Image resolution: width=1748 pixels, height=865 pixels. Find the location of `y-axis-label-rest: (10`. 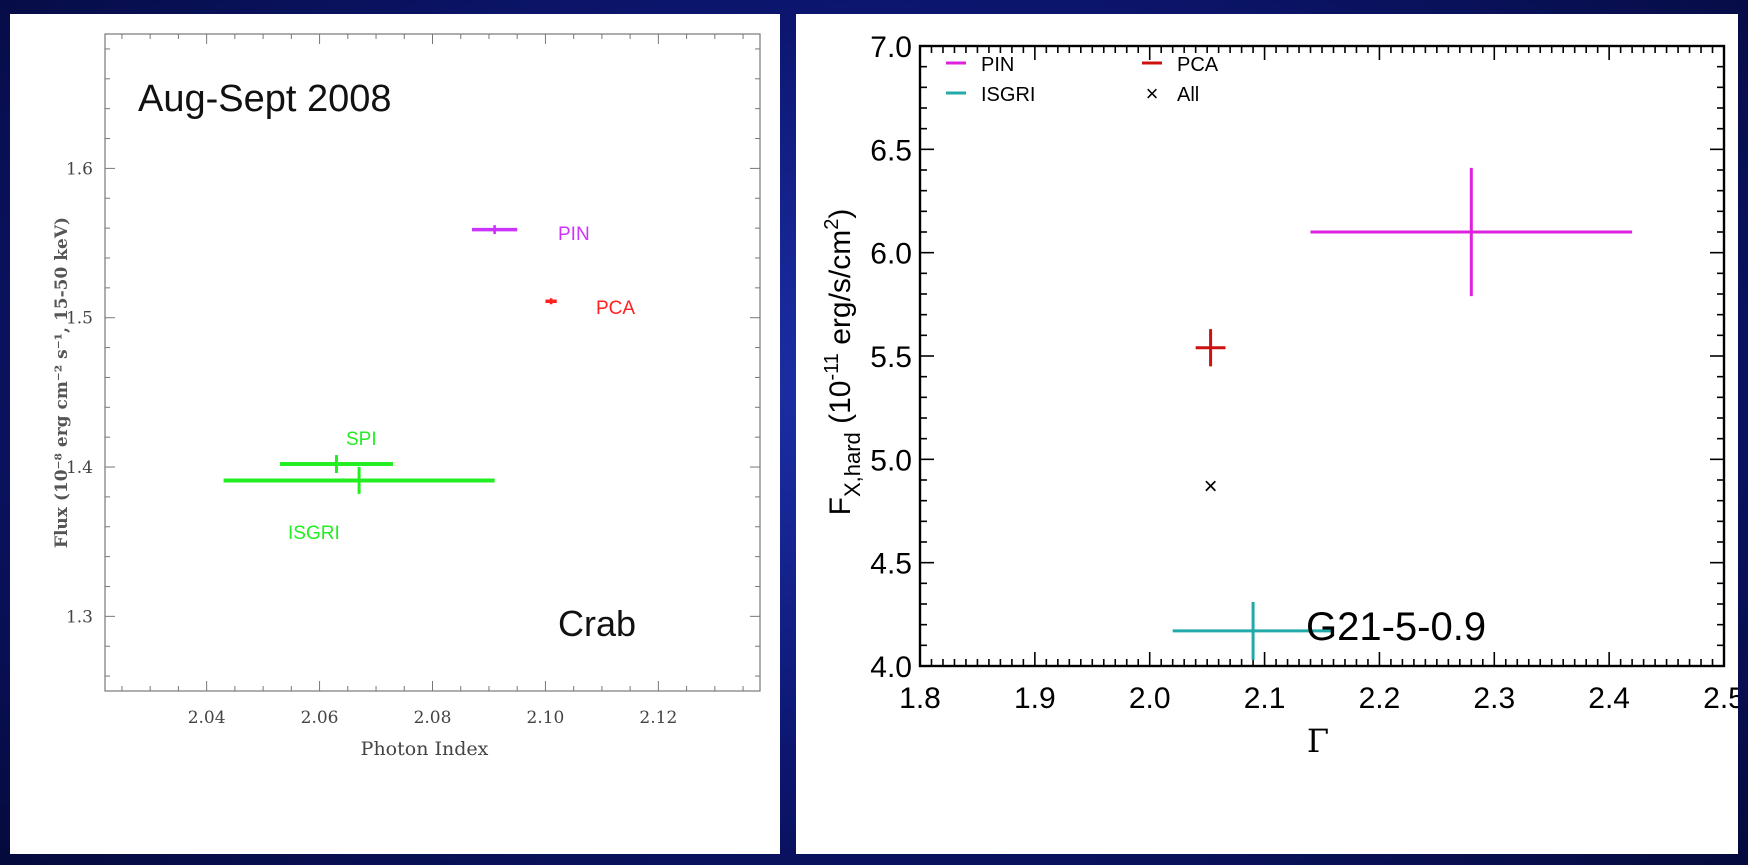

y-axis-label-rest: (10 is located at coordinates (840, 407).